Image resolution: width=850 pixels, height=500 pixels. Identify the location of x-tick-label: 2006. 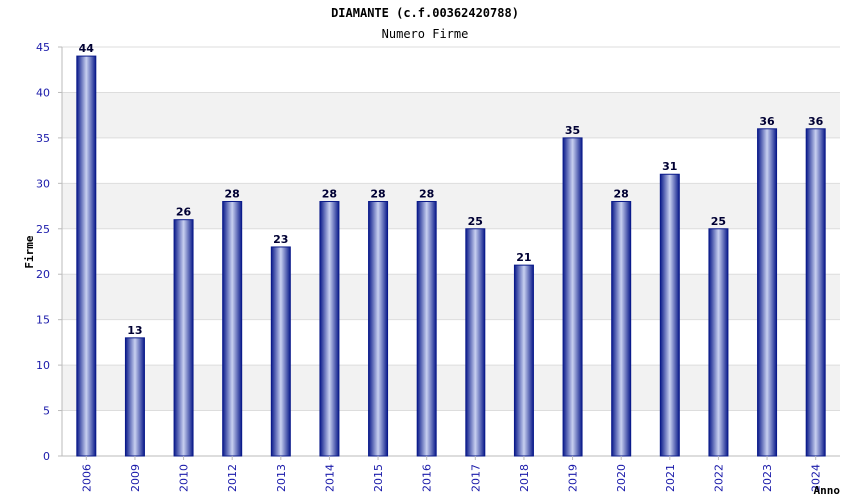
(86, 478).